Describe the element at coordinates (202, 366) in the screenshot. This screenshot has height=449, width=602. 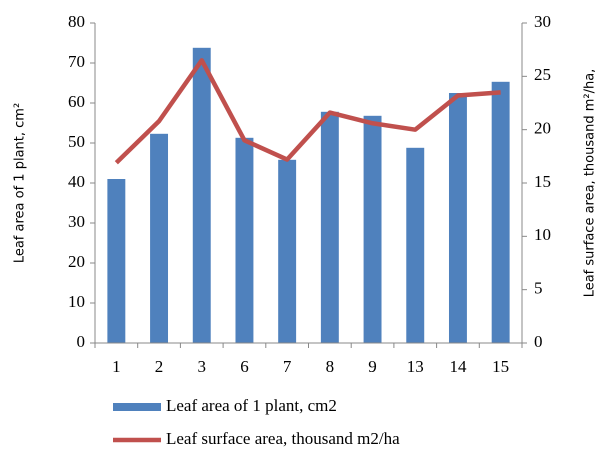
I see `x-tick-label: 3` at that location.